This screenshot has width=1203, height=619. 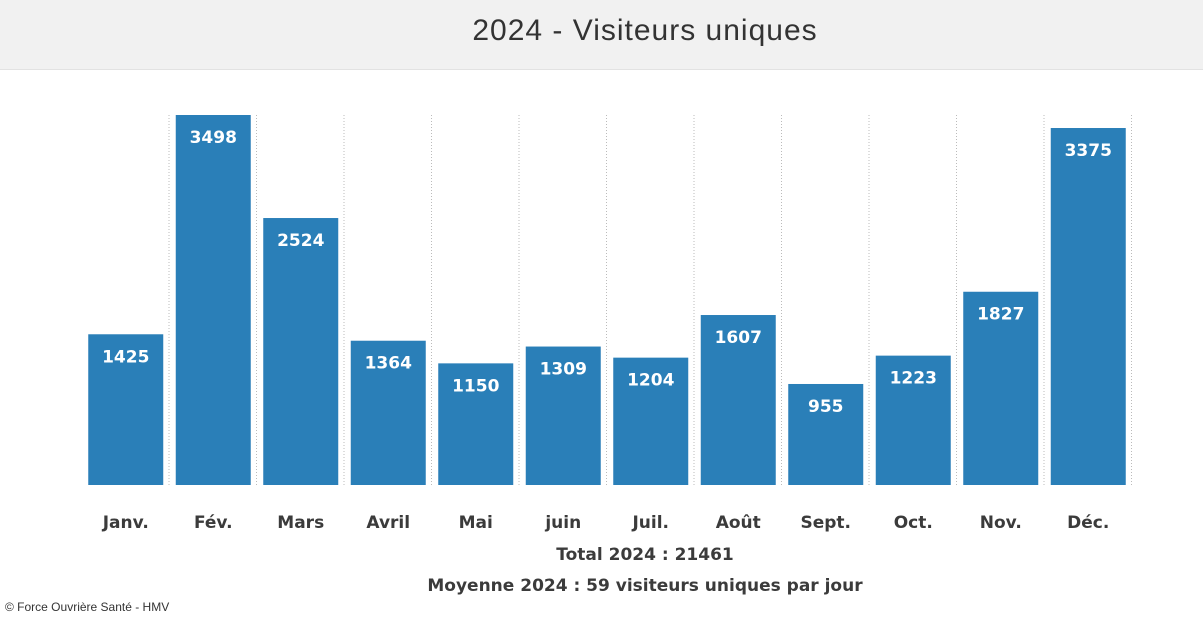 What do you see at coordinates (650, 381) in the screenshot?
I see `bar-value-label: 1204` at bounding box center [650, 381].